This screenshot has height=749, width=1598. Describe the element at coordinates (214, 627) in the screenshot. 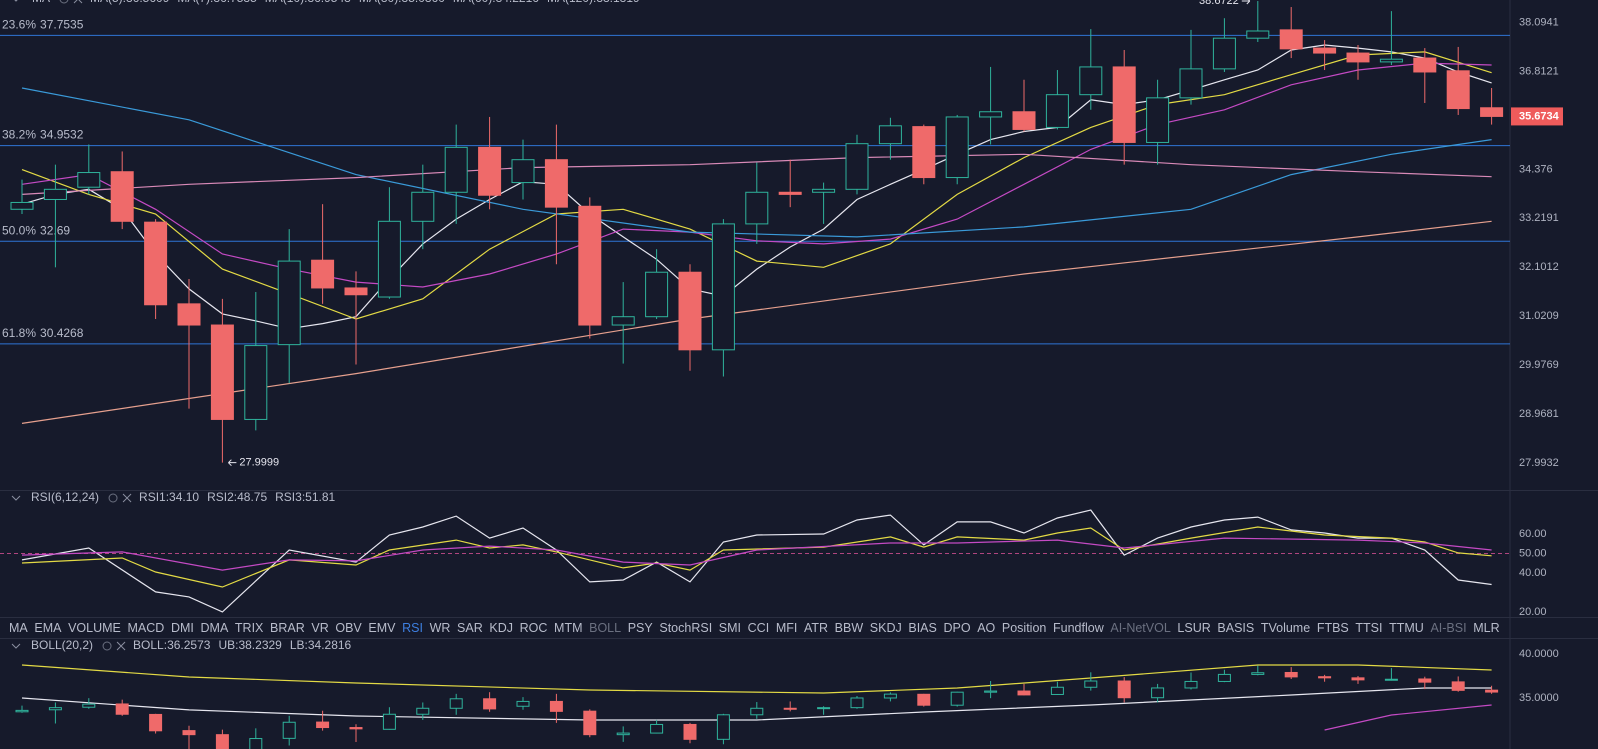

I see `indicator-tab: DMA` at that location.